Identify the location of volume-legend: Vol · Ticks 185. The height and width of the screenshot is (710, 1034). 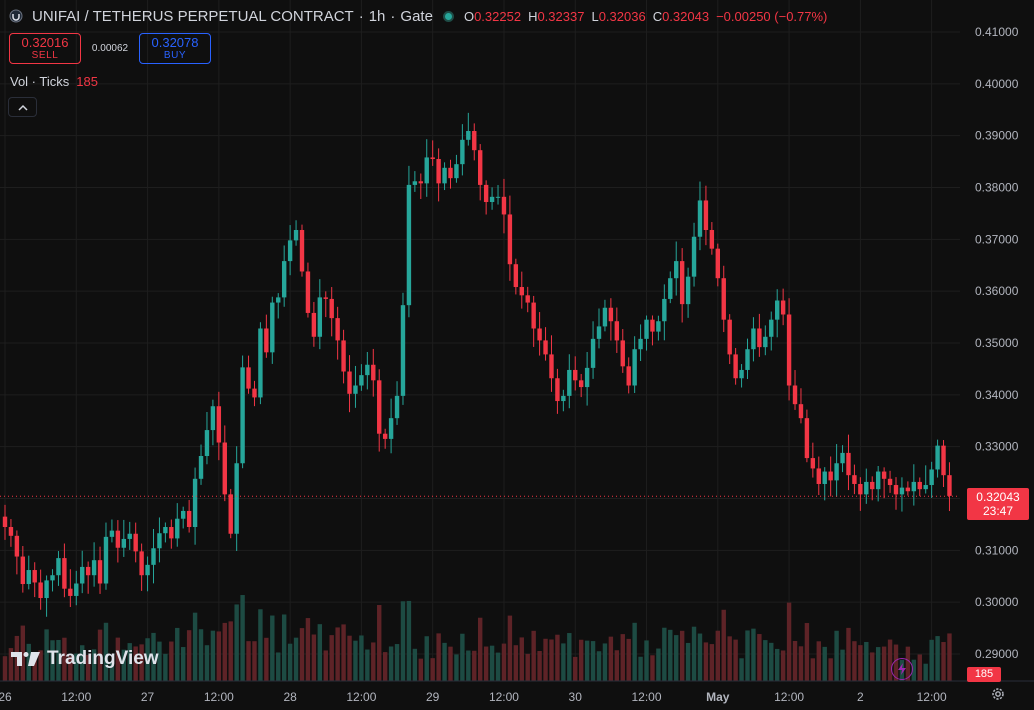
(54, 81).